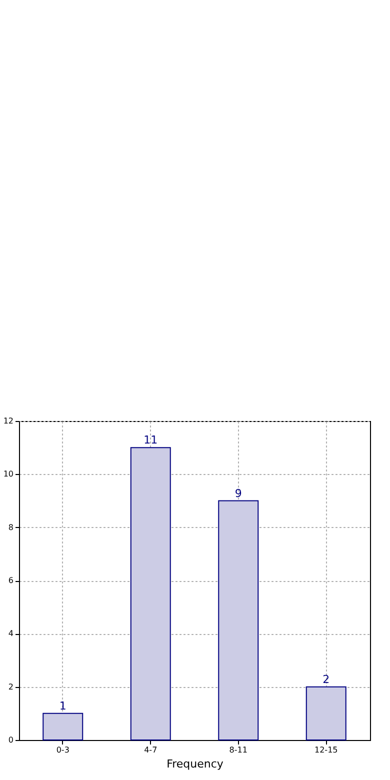  Describe the element at coordinates (11, 580) in the screenshot. I see `y-tick-label: 6` at that location.